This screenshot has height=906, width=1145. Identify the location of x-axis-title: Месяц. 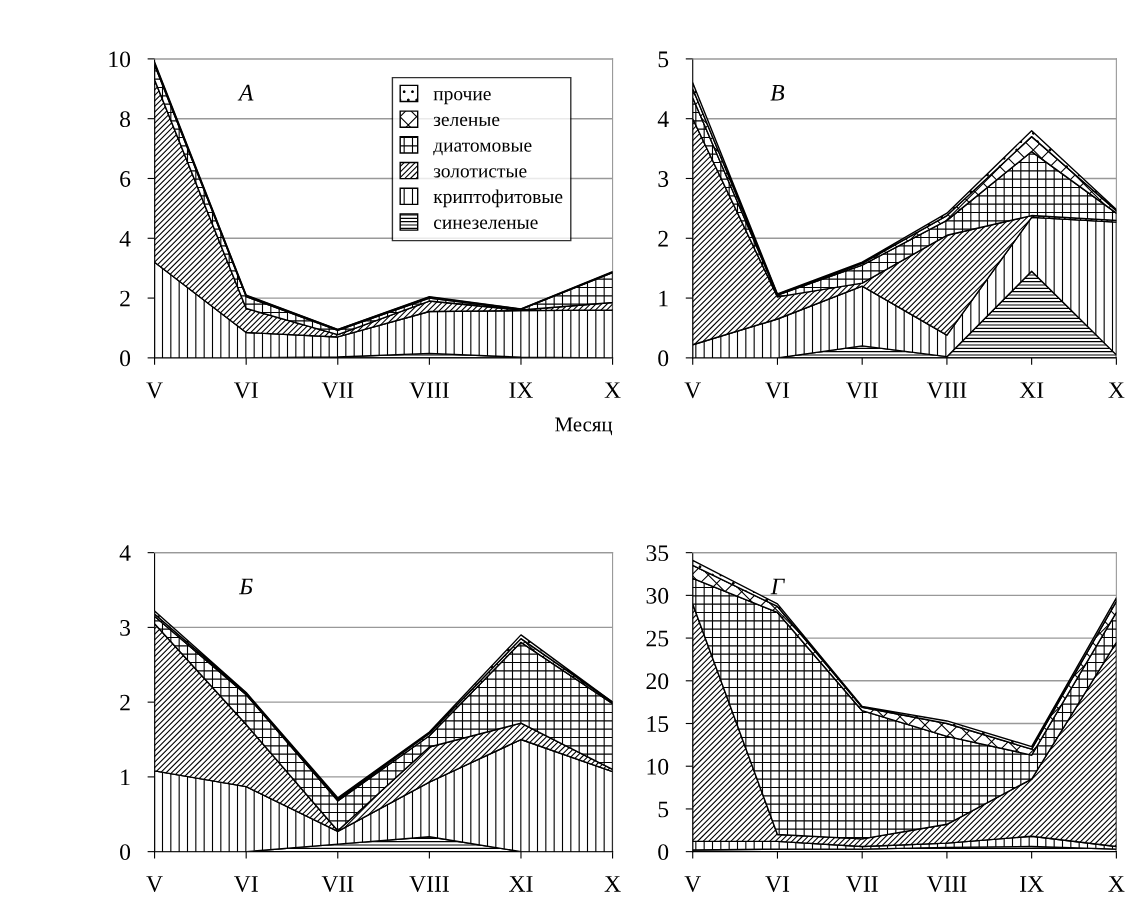
(584, 426).